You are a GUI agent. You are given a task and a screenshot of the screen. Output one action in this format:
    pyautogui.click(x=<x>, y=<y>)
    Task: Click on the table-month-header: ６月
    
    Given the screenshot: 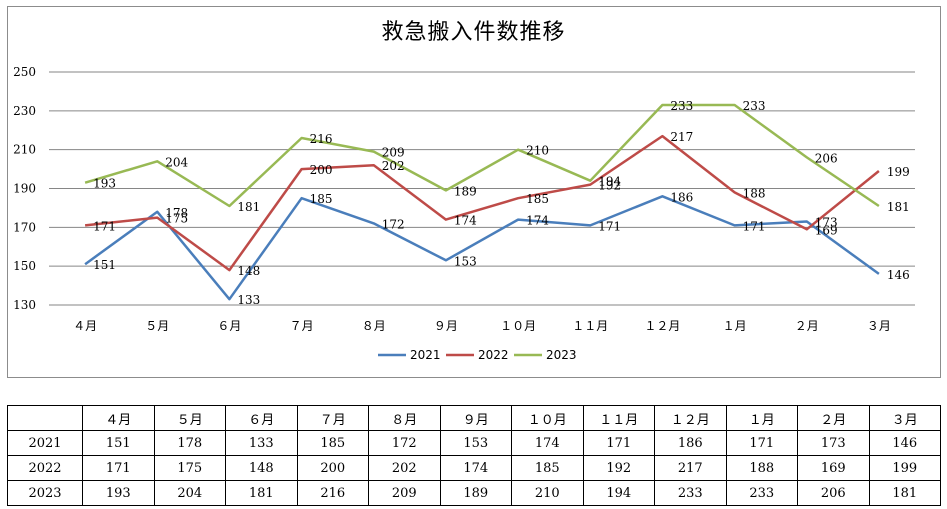 What is the action you would take?
    pyautogui.click(x=262, y=418)
    